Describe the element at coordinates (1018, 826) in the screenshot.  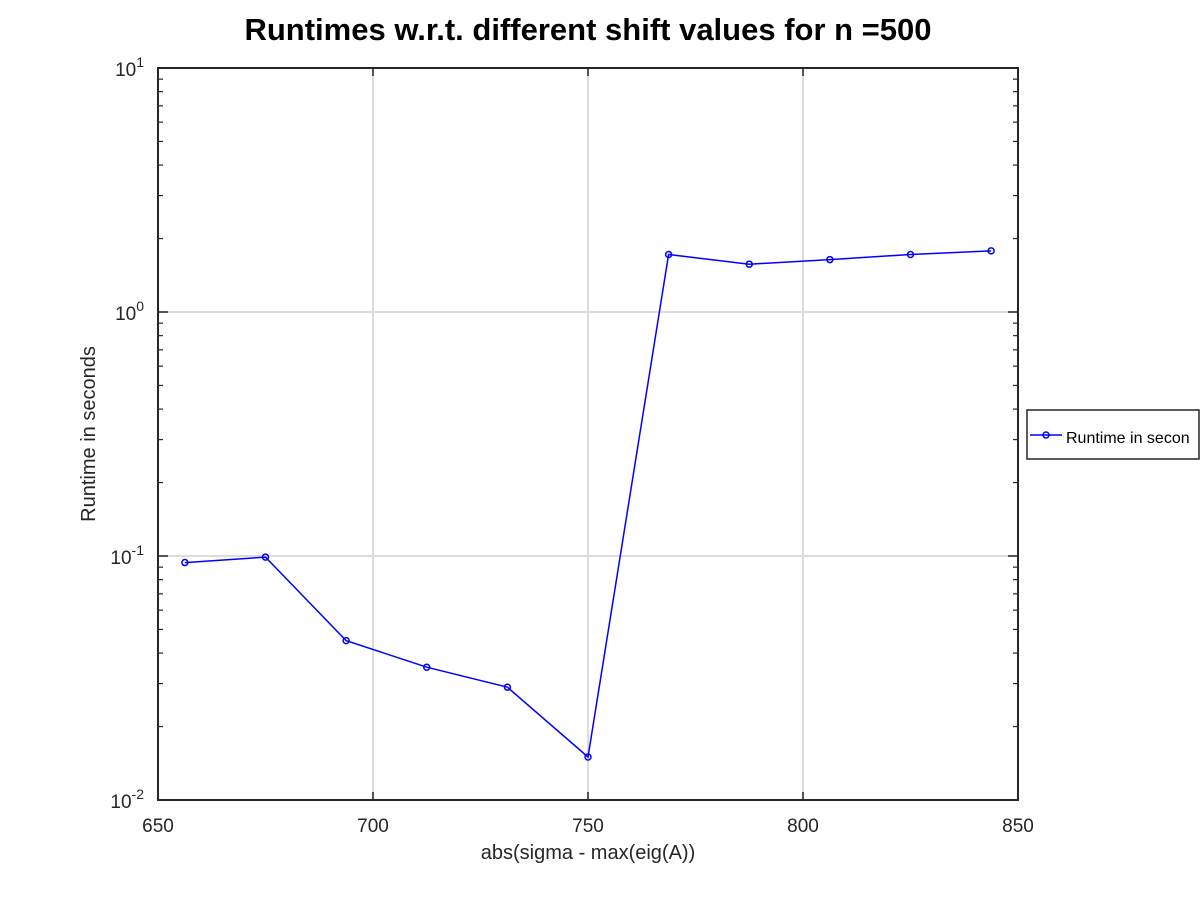
I see `x-tick-label: 850` at that location.